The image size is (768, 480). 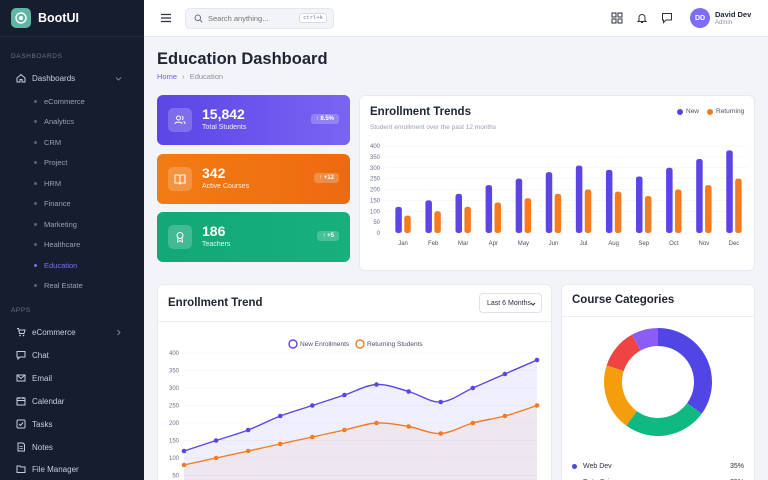 What do you see at coordinates (318, 344) in the screenshot?
I see `legend-new-enrollments: New Enrollments` at bounding box center [318, 344].